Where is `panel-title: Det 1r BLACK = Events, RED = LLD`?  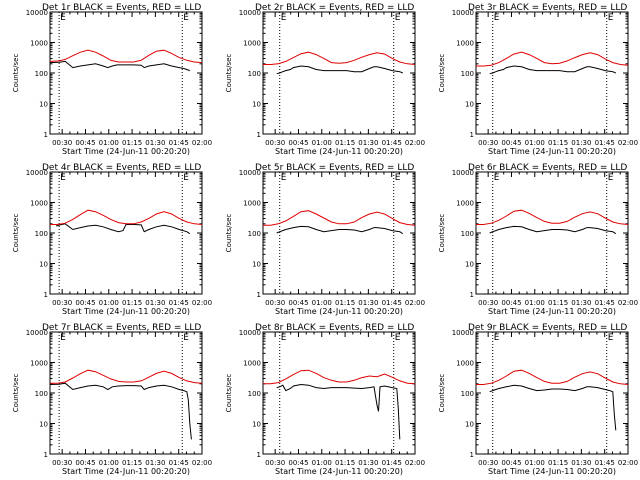
panel-title: Det 1r BLACK = Events, RED = LLD is located at coordinates (121, 8).